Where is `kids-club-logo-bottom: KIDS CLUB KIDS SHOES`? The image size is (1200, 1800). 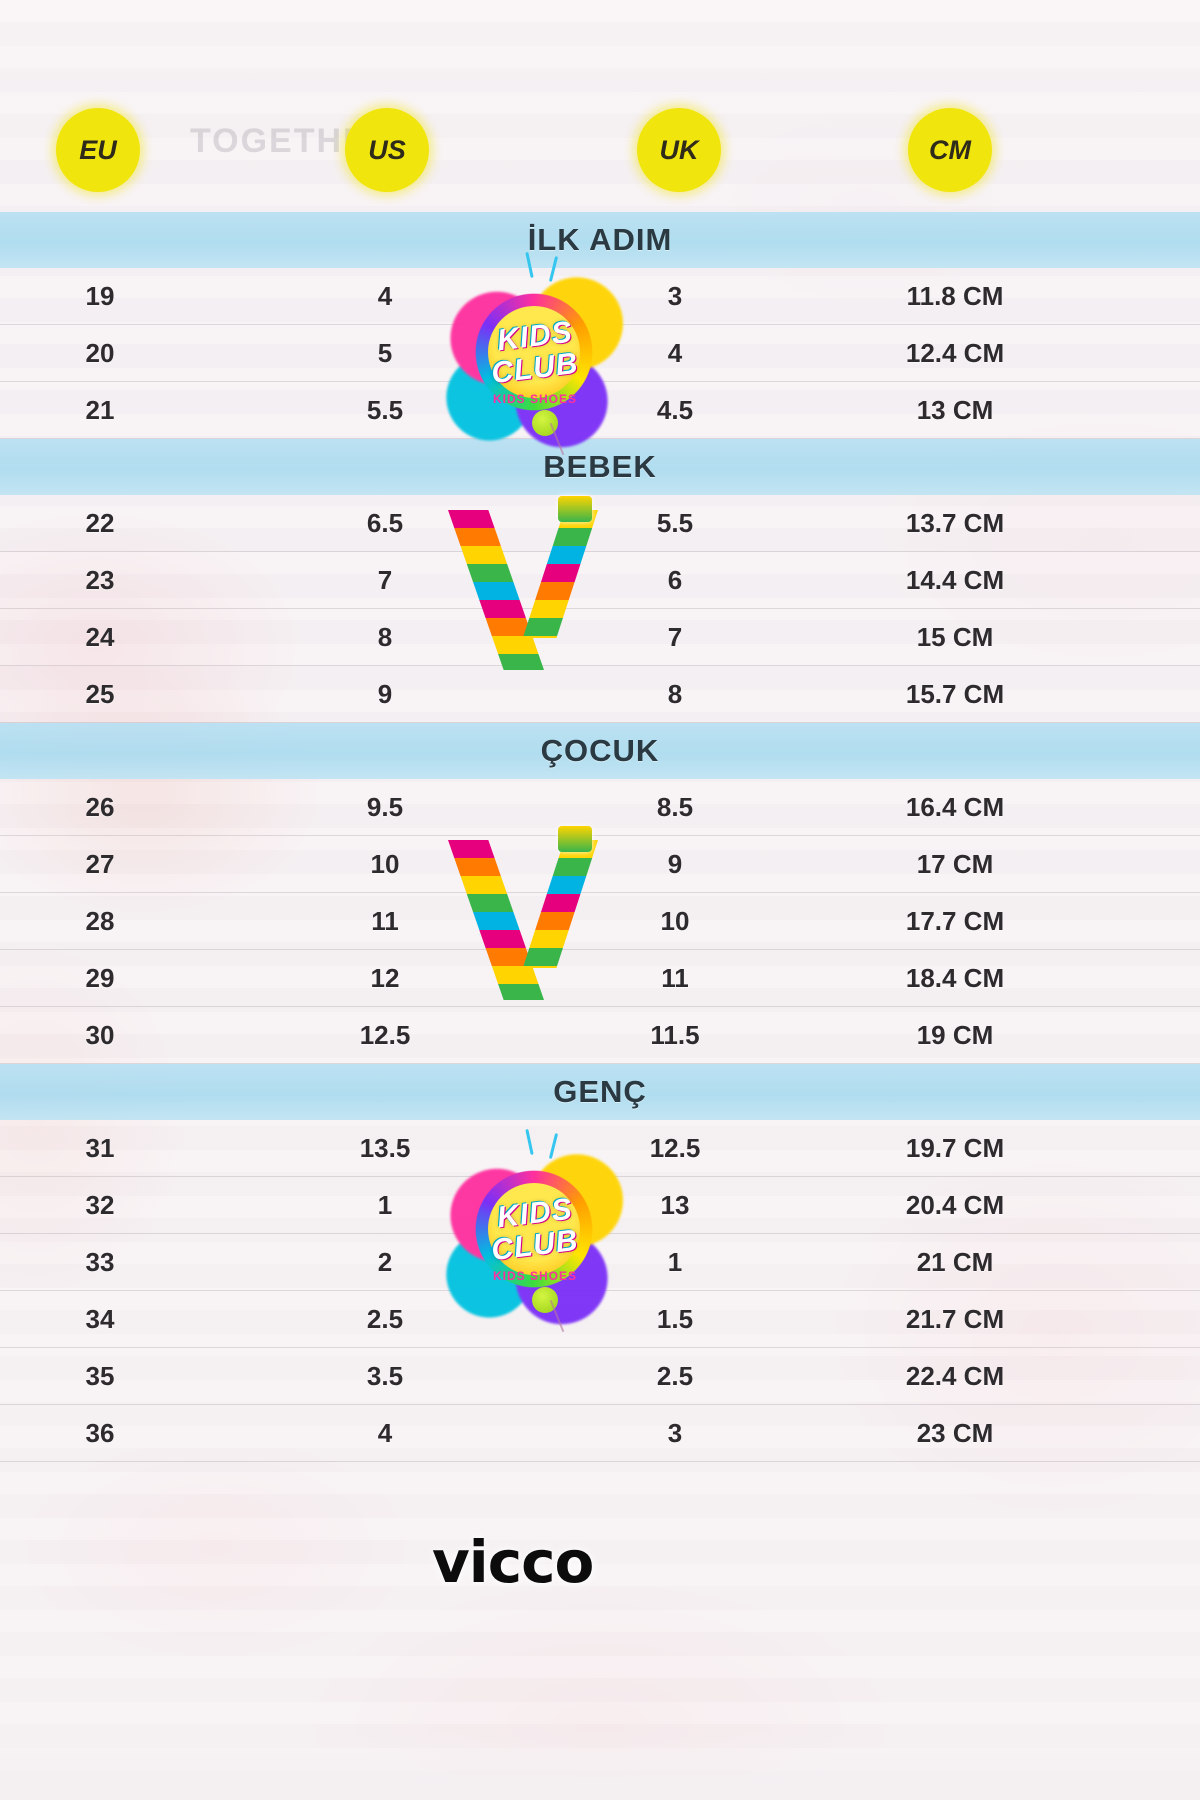
kids-club-logo-bottom: KIDS CLUB KIDS SHOES is located at coordinates (535, 1230).